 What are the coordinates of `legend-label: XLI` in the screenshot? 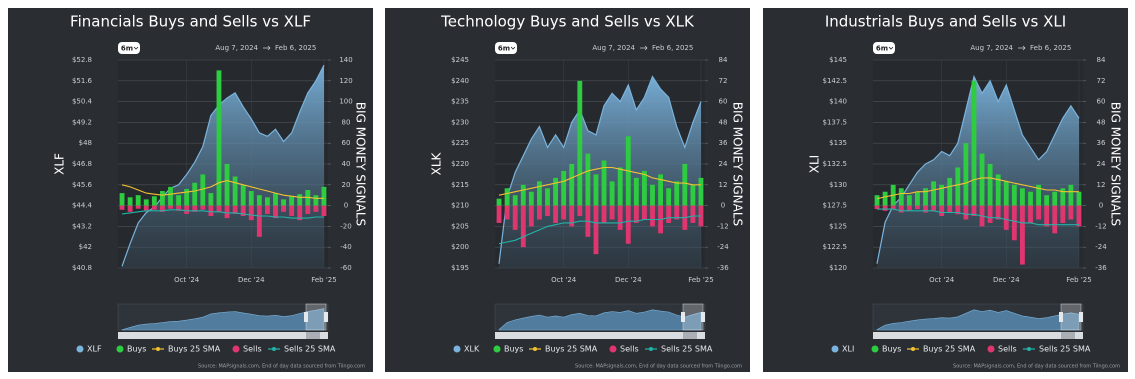 It's located at (848, 349).